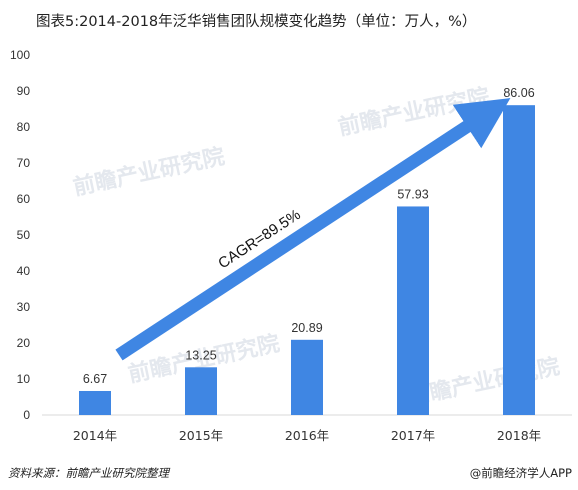 The height and width of the screenshot is (490, 578). I want to click on y-tick-label: 20, so click(24, 343).